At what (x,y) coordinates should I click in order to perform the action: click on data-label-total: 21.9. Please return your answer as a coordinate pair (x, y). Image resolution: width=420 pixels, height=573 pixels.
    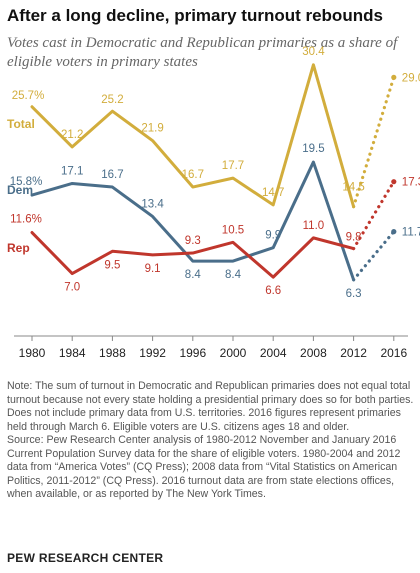
    Looking at the image, I should click on (152, 129).